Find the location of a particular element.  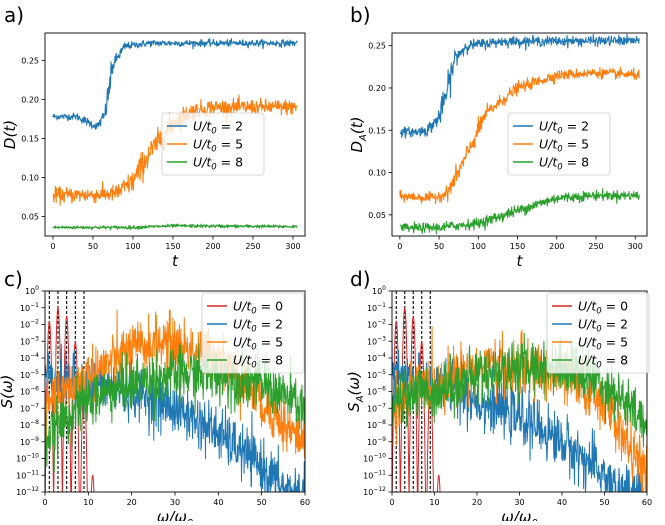

panel-letter-d: d) is located at coordinates (360, 279).